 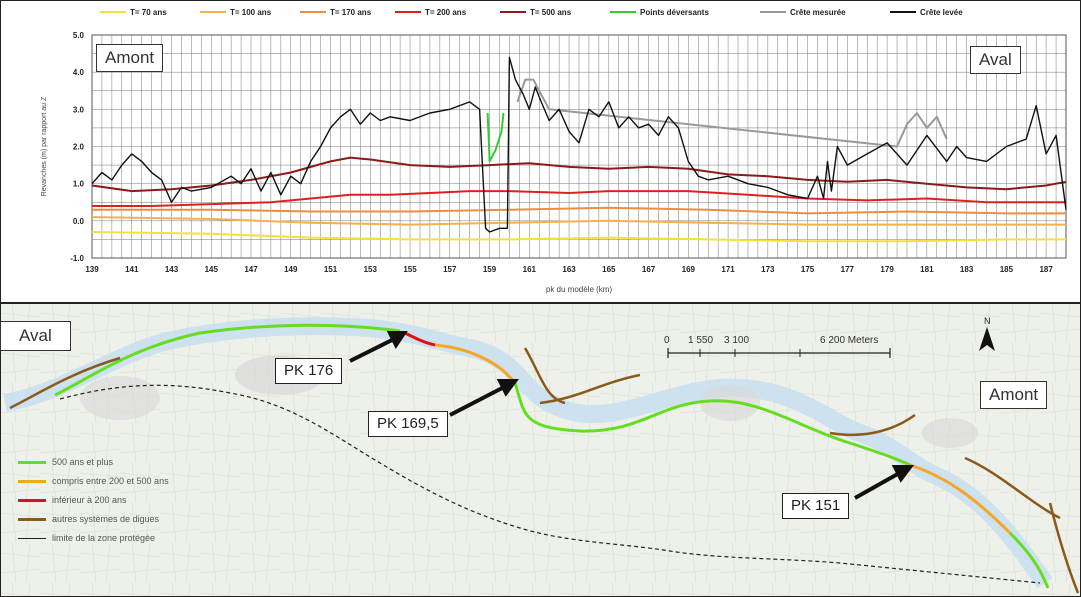 I want to click on x-tick-label: 161, so click(x=530, y=269).